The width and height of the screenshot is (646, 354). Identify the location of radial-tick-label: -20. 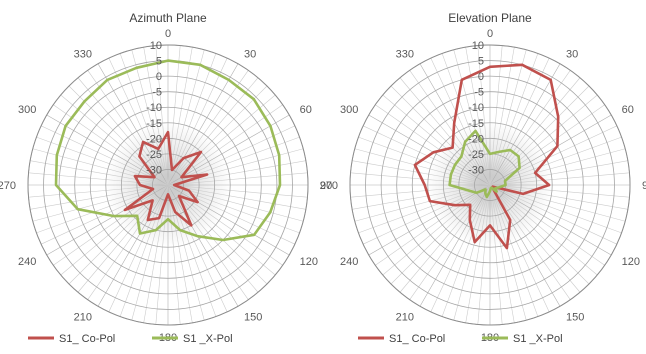
(476, 139).